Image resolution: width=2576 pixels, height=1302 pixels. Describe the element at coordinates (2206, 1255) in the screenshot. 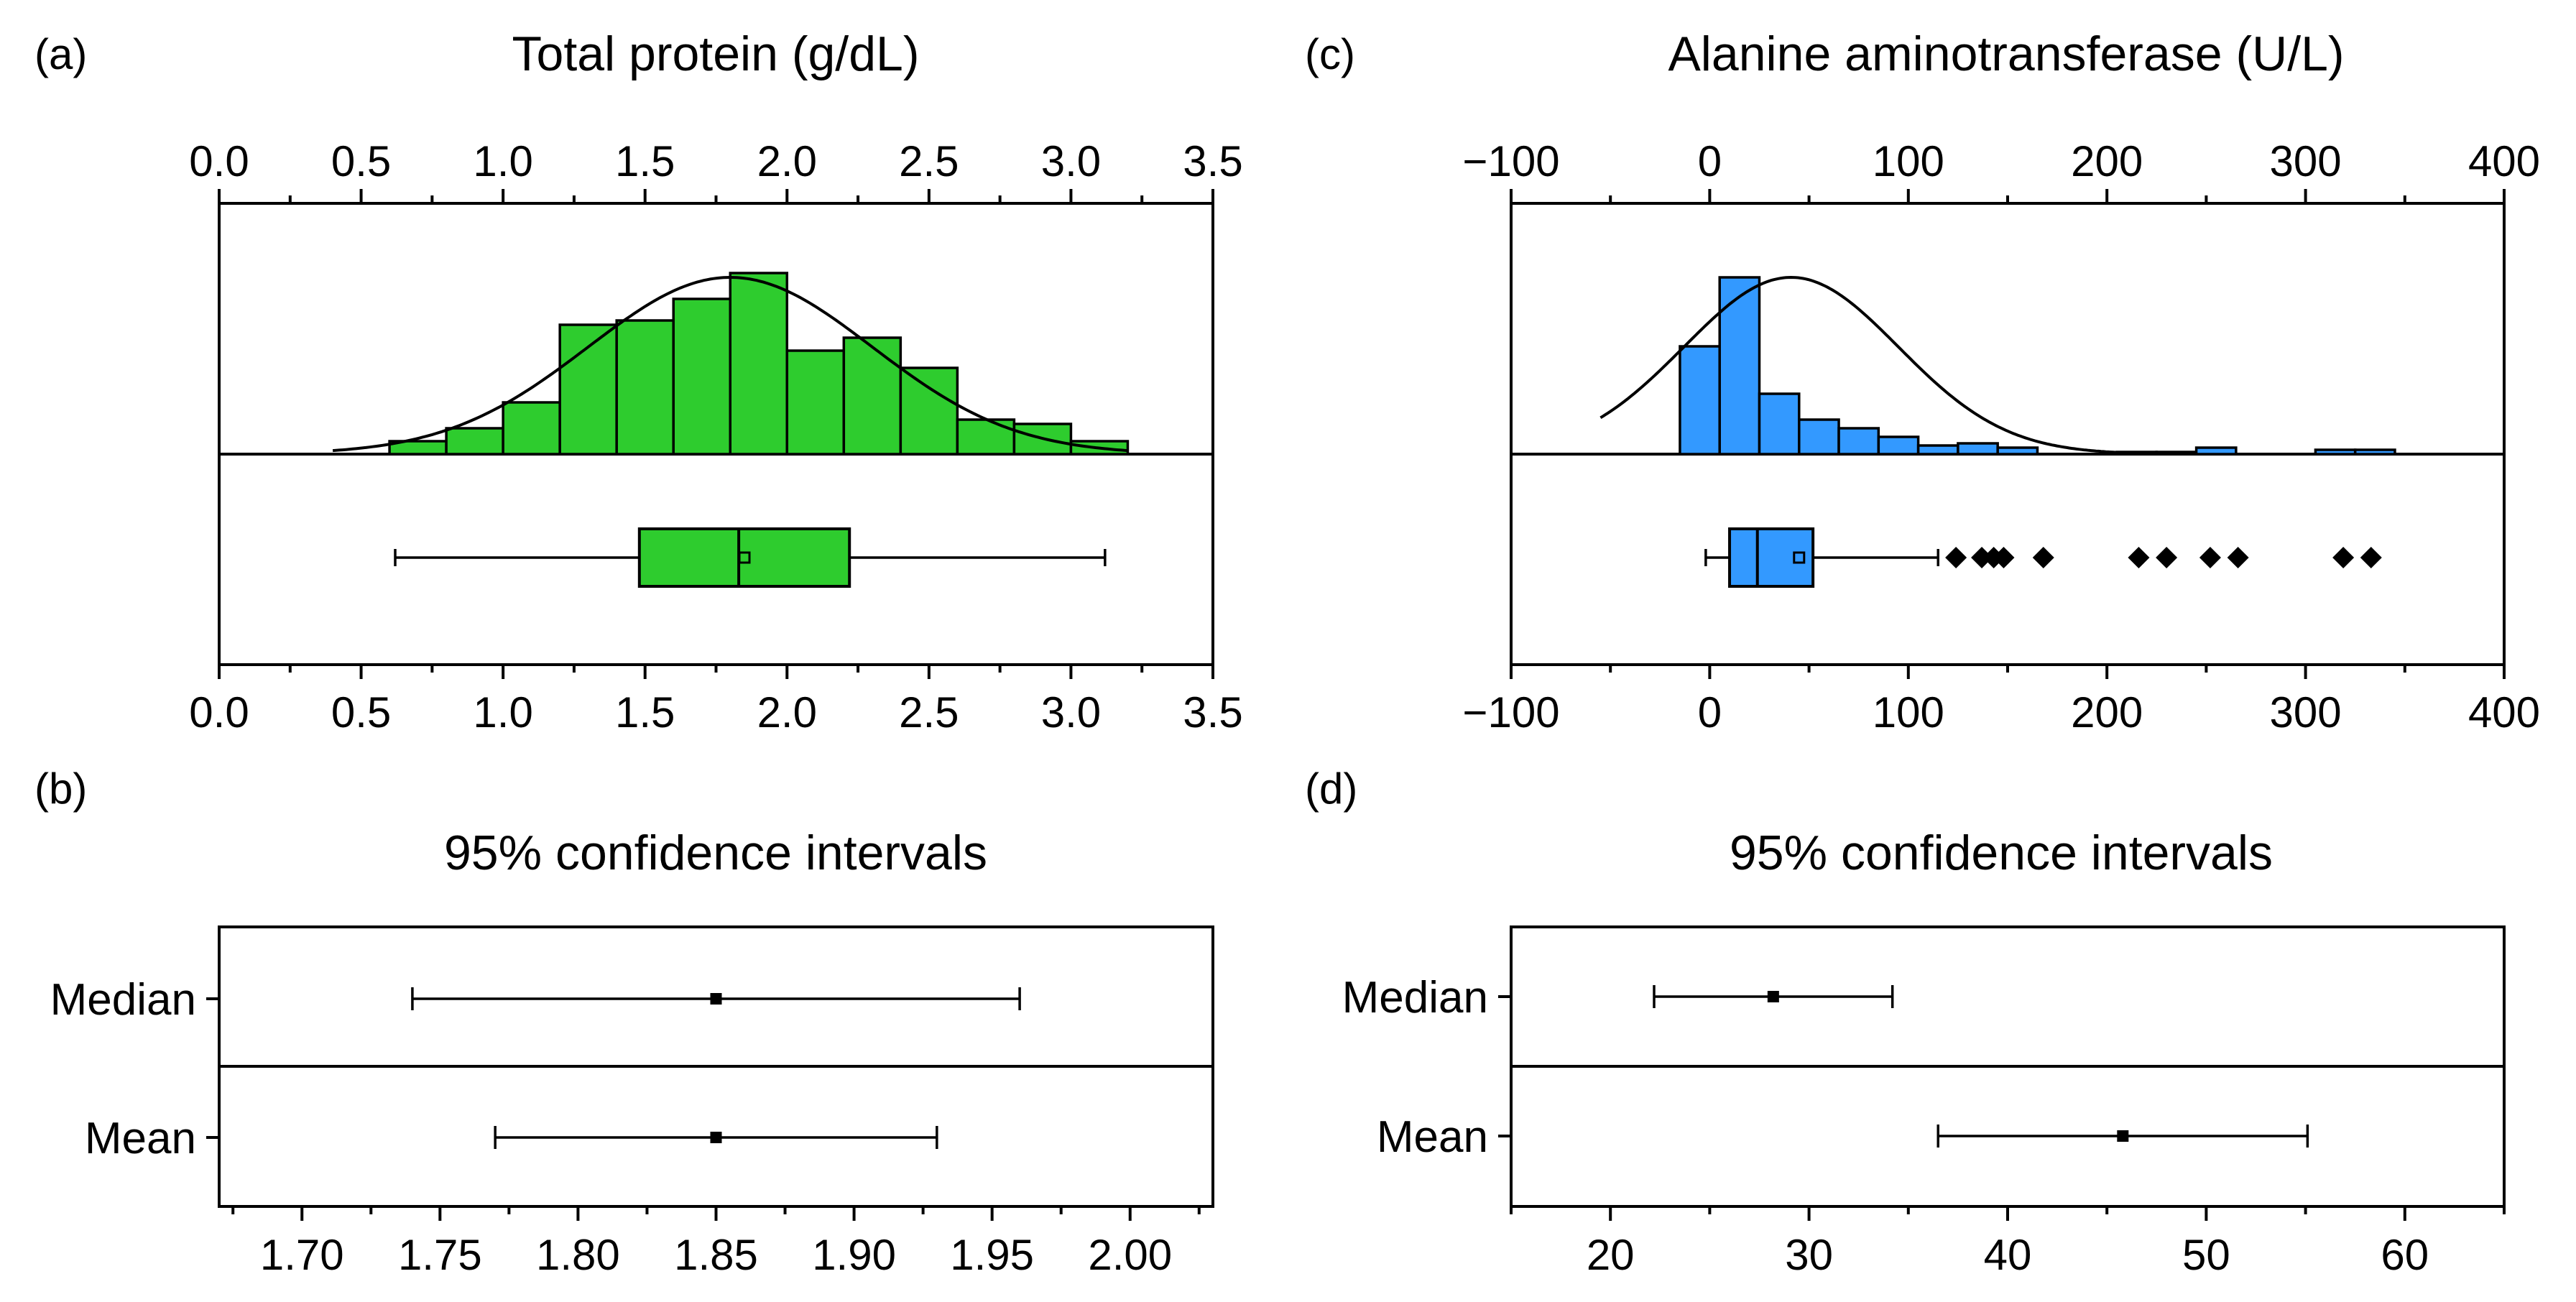

I see `tick-label: 50` at that location.